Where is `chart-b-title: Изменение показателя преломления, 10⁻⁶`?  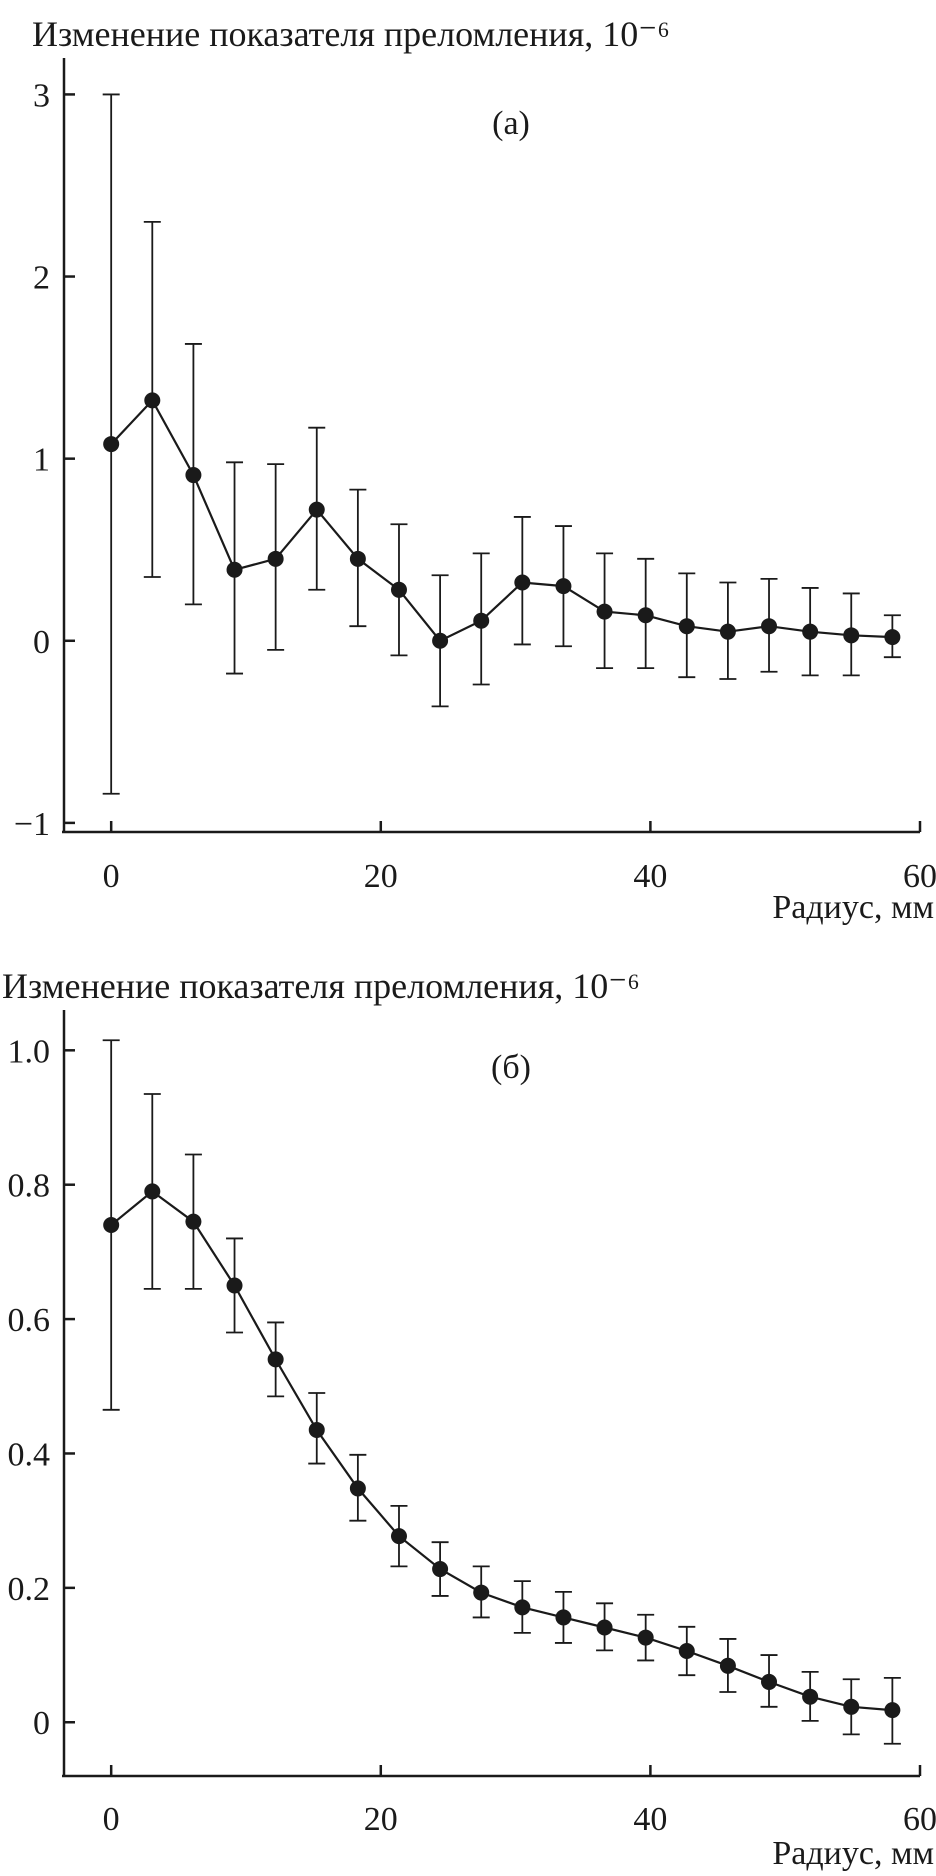 chart-b-title: Изменение показателя преломления, 10⁻⁶ is located at coordinates (321, 986).